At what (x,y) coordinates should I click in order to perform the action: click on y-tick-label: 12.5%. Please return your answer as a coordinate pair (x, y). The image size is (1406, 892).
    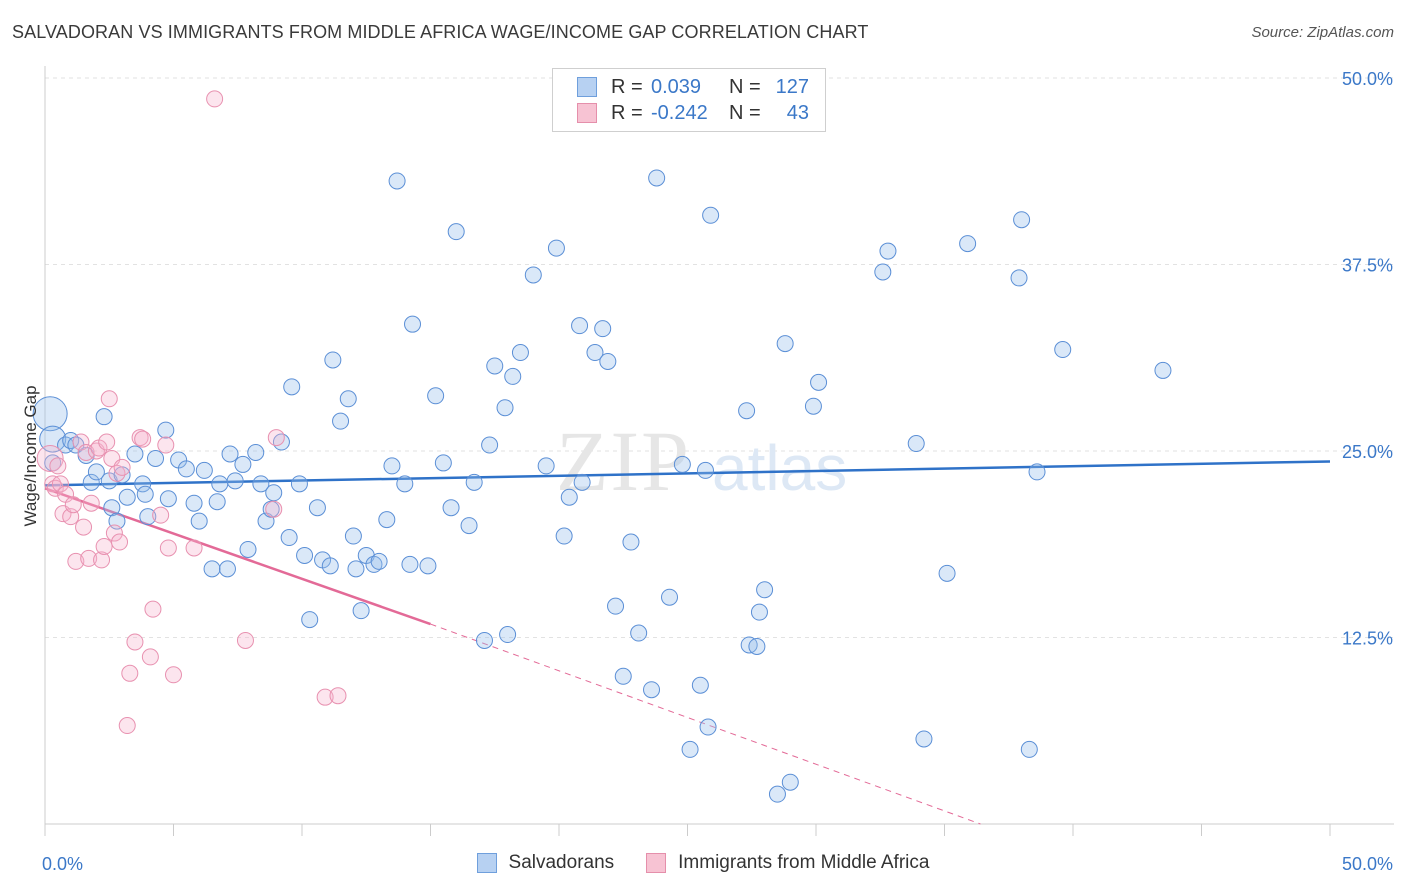
    Looking at the image, I should click on (1367, 639).